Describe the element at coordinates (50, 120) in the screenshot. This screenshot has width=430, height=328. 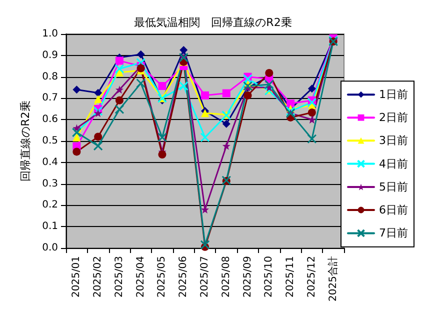
I see `y-tick-label: 0.6` at that location.